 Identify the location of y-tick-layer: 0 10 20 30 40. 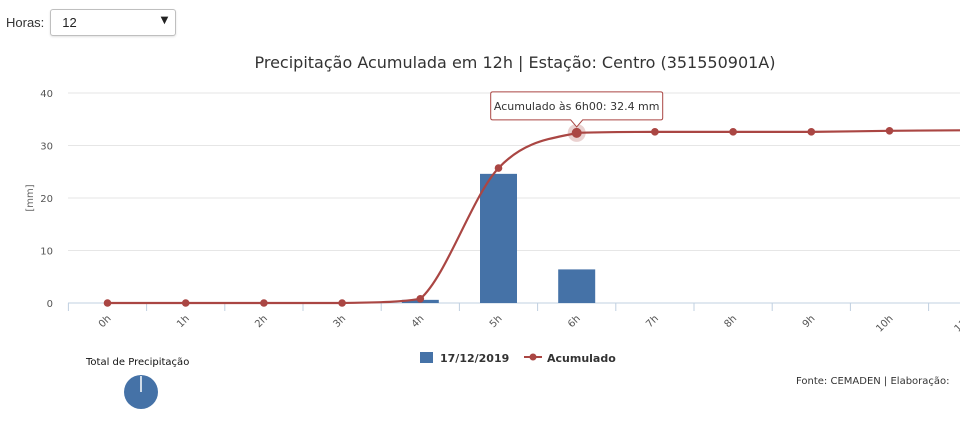
(46, 199).